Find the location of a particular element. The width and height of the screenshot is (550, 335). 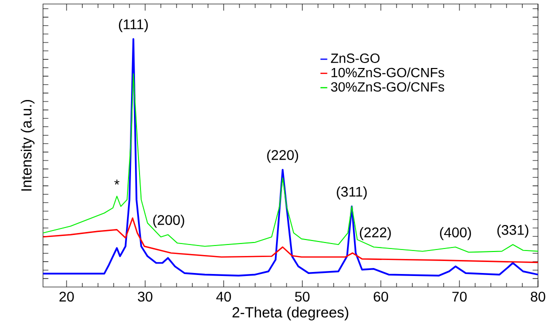

x-tick-label: 30 is located at coordinates (145, 297).